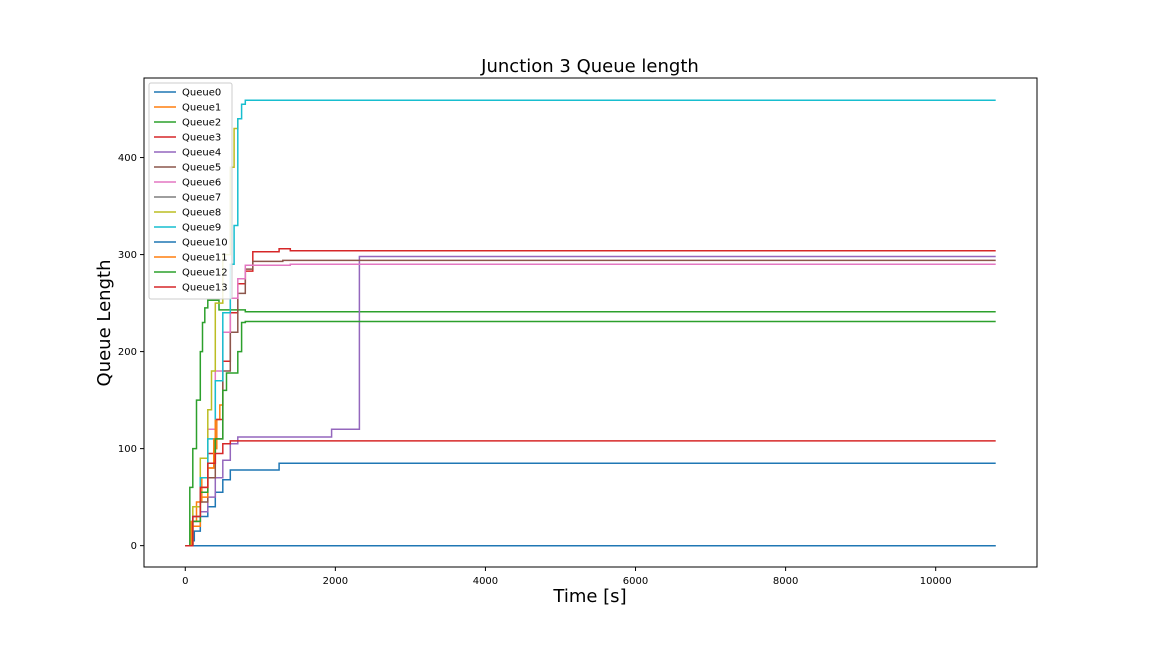  What do you see at coordinates (590, 504) in the screenshot?
I see `series-line-queue0` at bounding box center [590, 504].